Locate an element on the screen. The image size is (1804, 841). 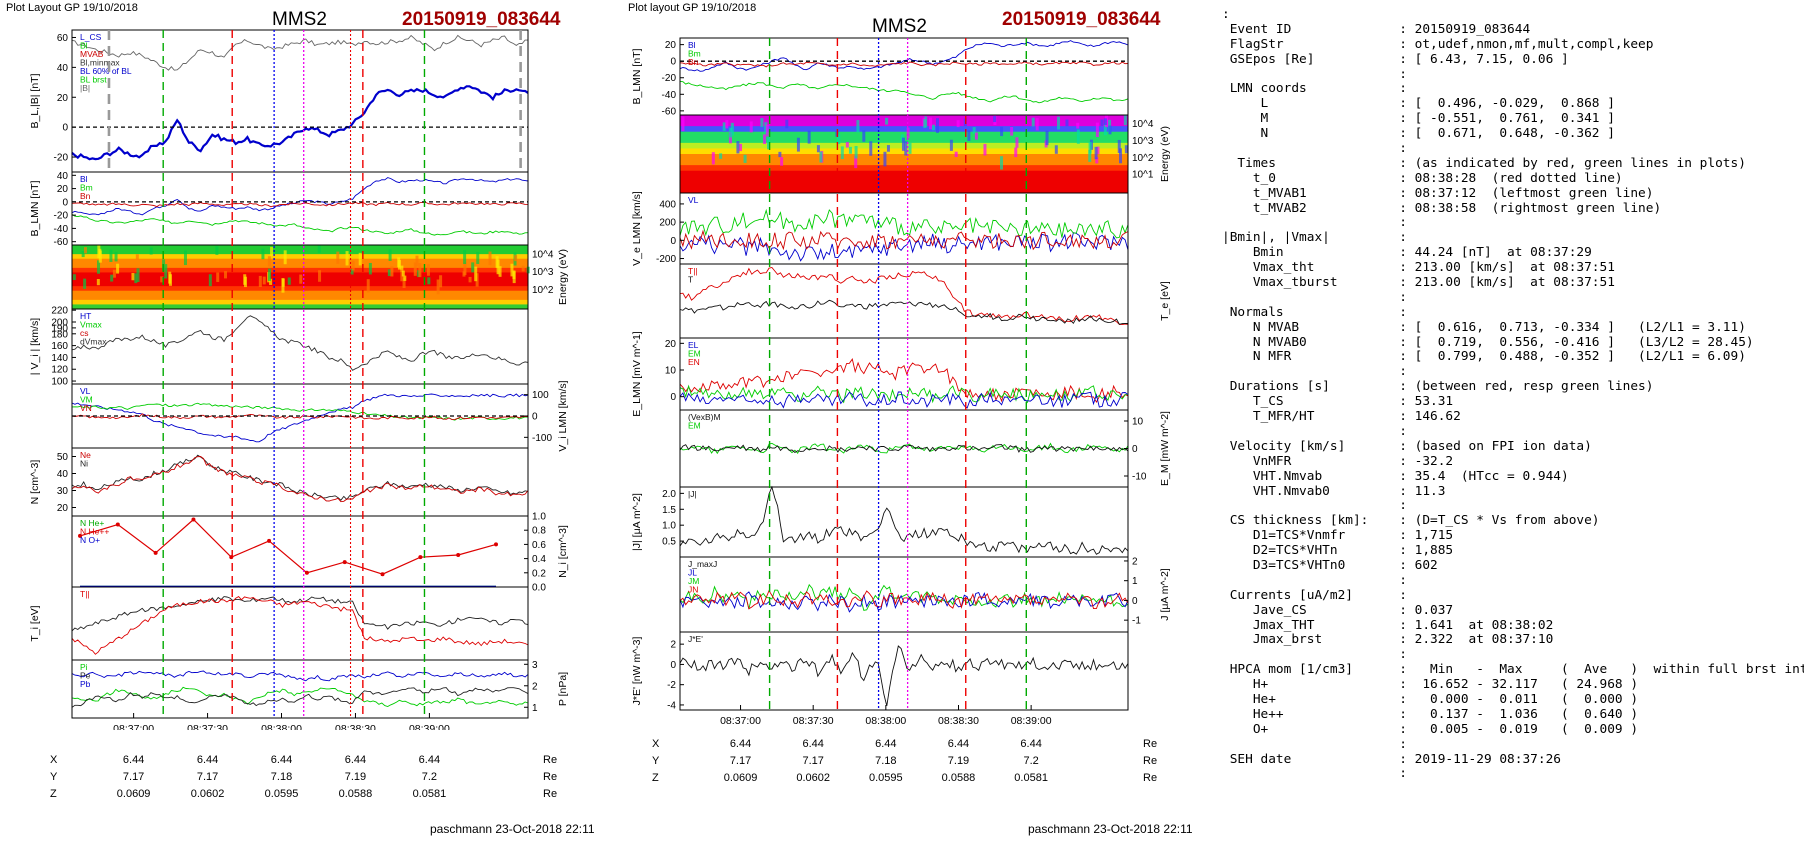
info-line: Vmax_tht : 213.00 [km/s] at 08:37:51 is located at coordinates (1418, 268).